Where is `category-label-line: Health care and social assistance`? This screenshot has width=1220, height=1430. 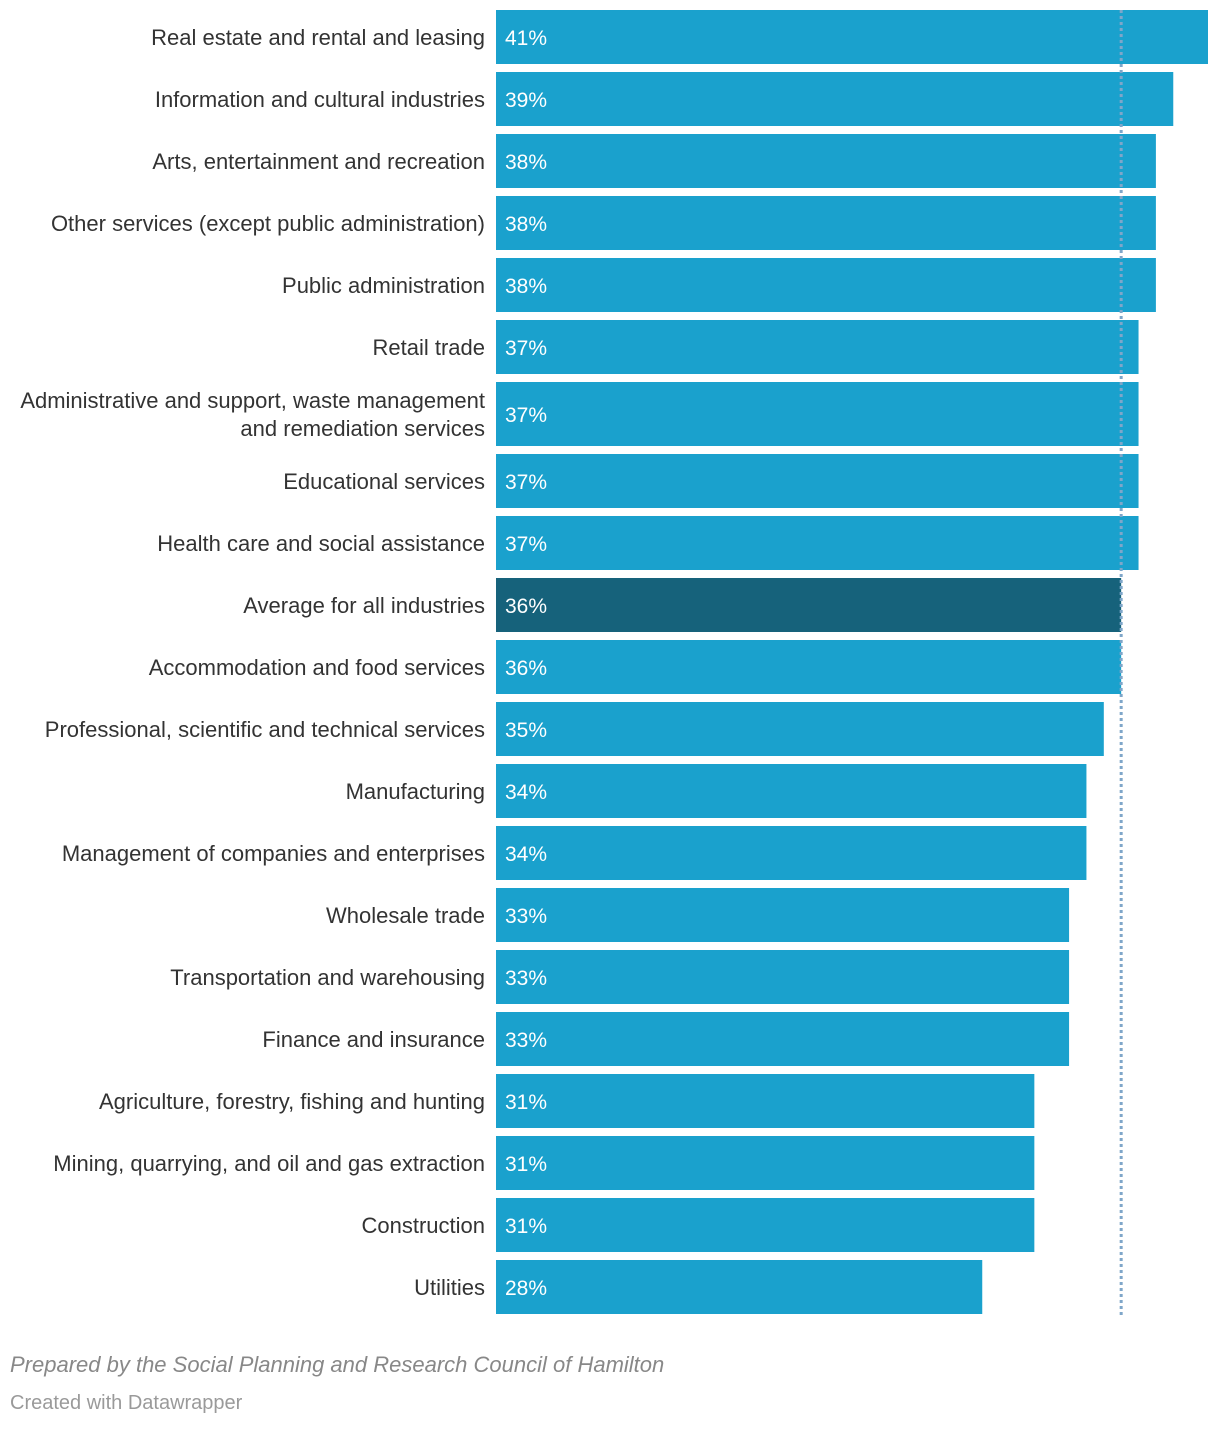
category-label-line: Health care and social assistance is located at coordinates (321, 543).